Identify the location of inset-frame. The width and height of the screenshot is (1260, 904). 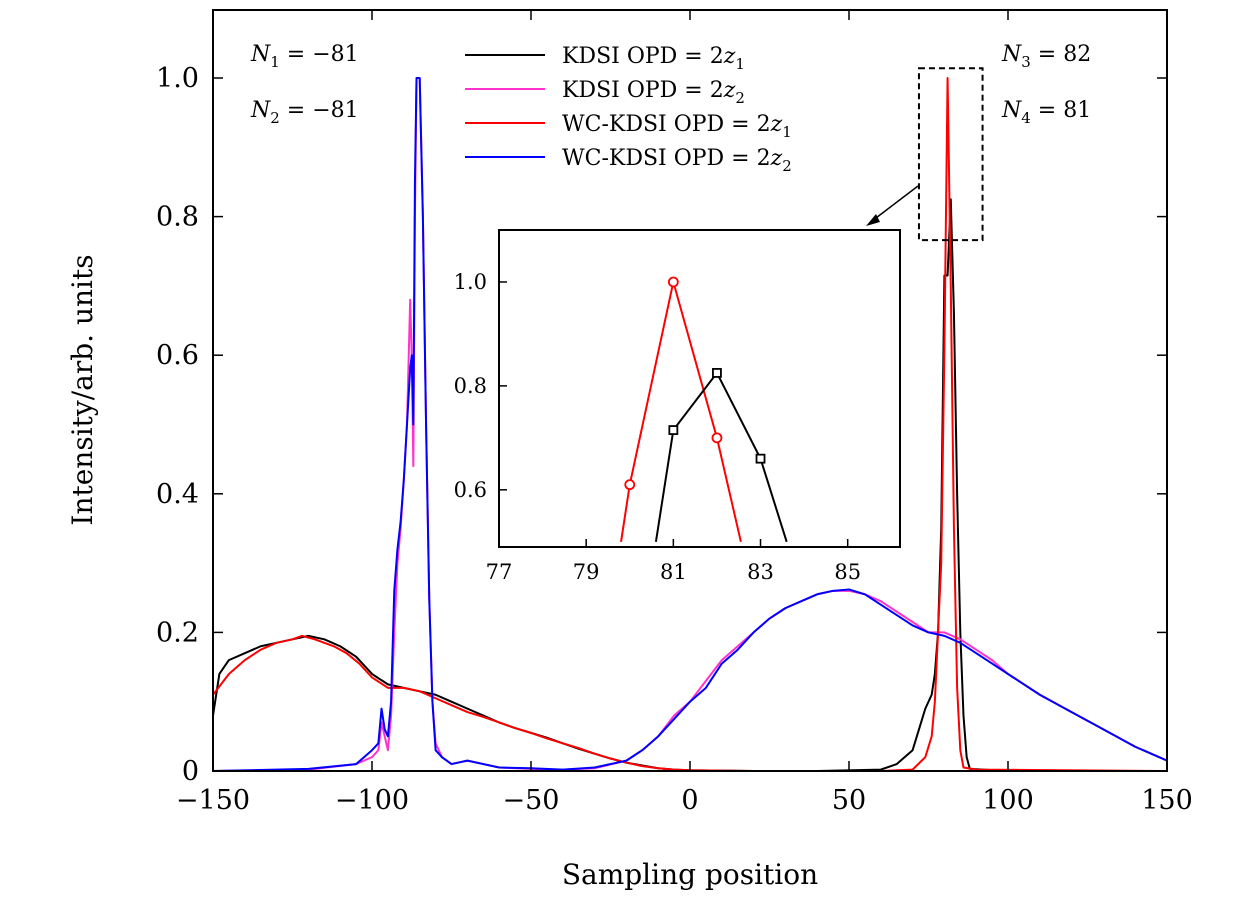
(699, 388).